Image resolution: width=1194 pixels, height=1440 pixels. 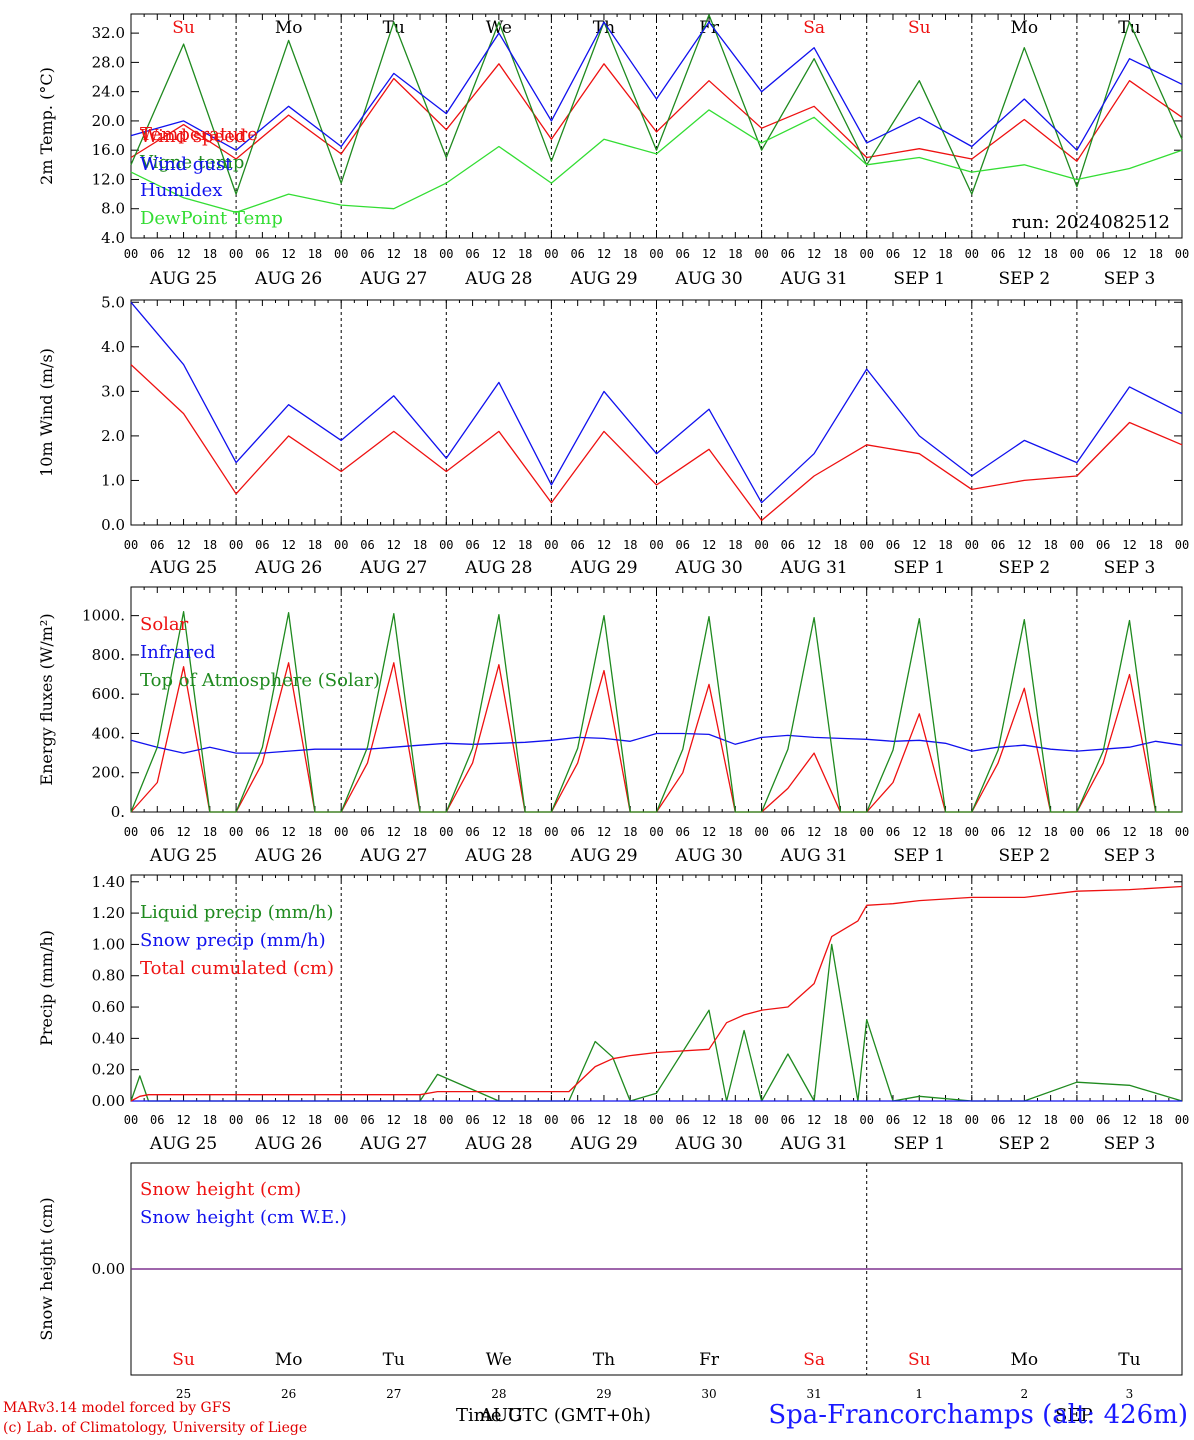 I want to click on station-name: Spa-Francorchamps (alt: 426m), so click(x=978, y=1415).